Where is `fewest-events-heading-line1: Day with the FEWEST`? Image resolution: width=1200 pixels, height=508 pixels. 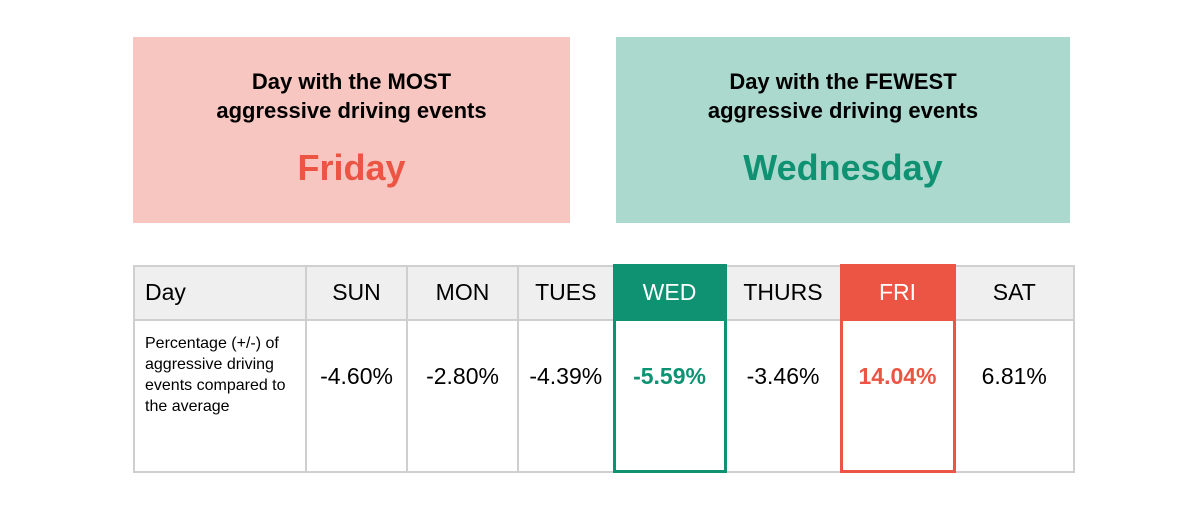
fewest-events-heading-line1: Day with the FEWEST is located at coordinates (843, 81).